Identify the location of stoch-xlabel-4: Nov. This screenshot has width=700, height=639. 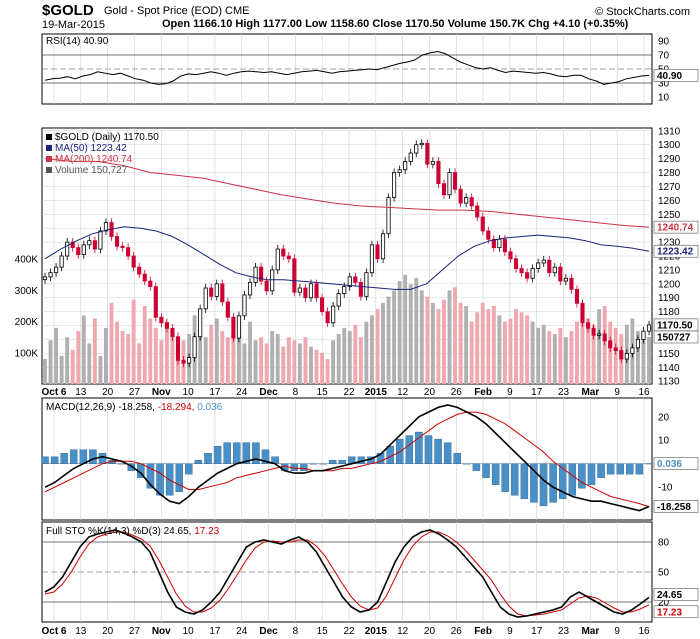
(161, 631).